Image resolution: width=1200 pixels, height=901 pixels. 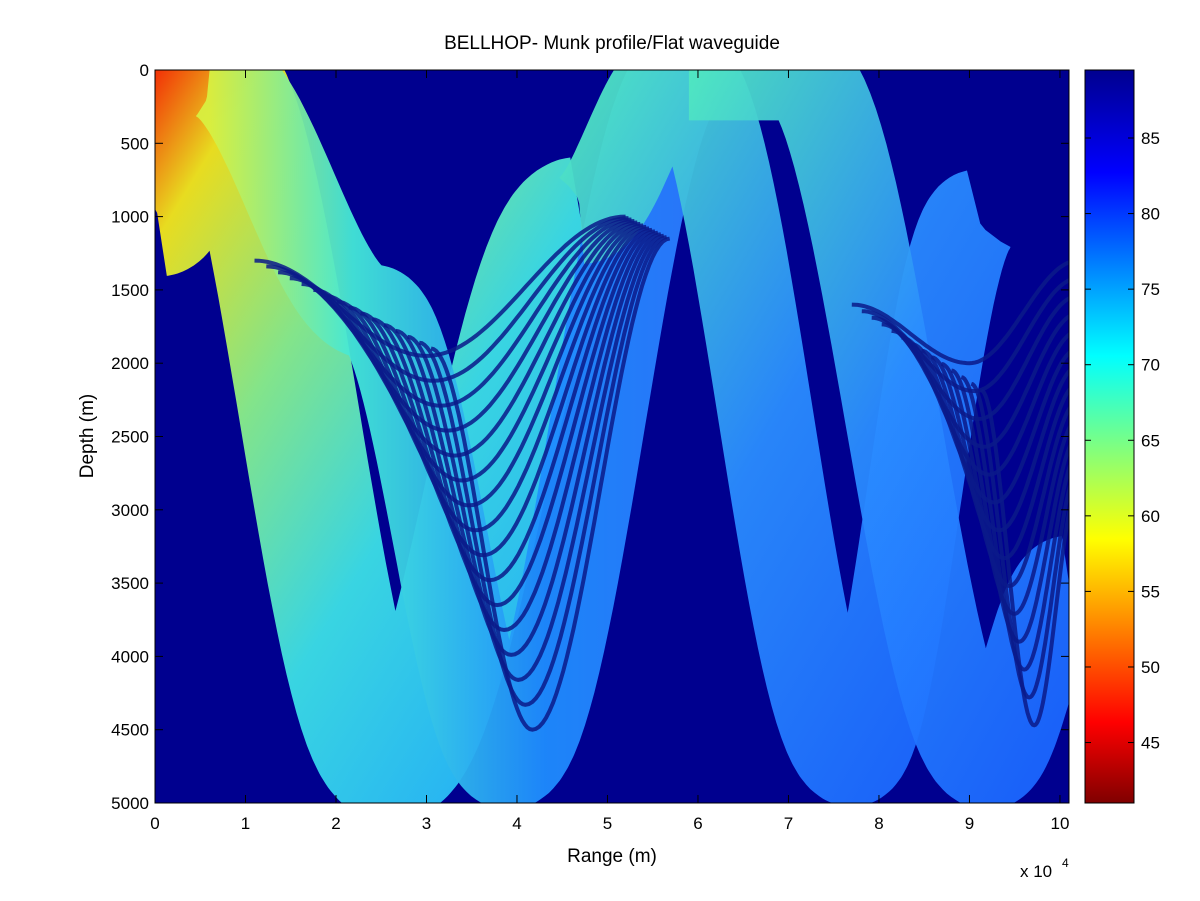 What do you see at coordinates (969, 823) in the screenshot?
I see `x-tick-label: 9` at bounding box center [969, 823].